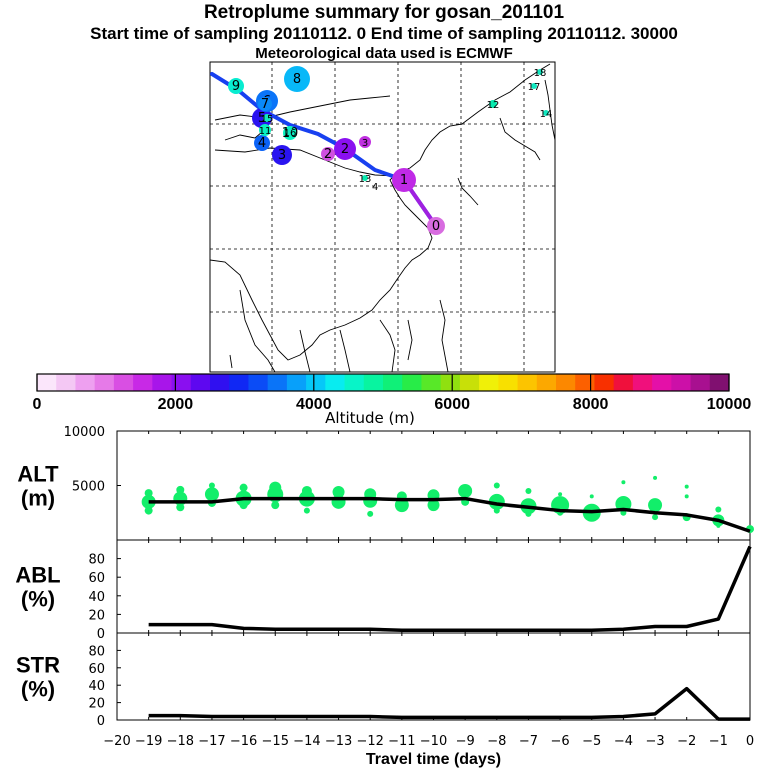  What do you see at coordinates (96, 615) in the screenshot?
I see `ytick-label: 20` at bounding box center [96, 615].